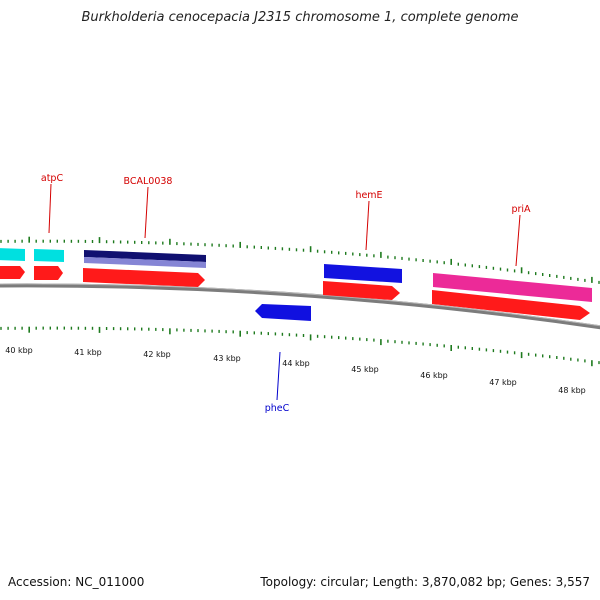 This screenshot has width=600, height=600. What do you see at coordinates (145, 256) in the screenshot?
I see `gene-navy-BCAL0038` at bounding box center [145, 256].